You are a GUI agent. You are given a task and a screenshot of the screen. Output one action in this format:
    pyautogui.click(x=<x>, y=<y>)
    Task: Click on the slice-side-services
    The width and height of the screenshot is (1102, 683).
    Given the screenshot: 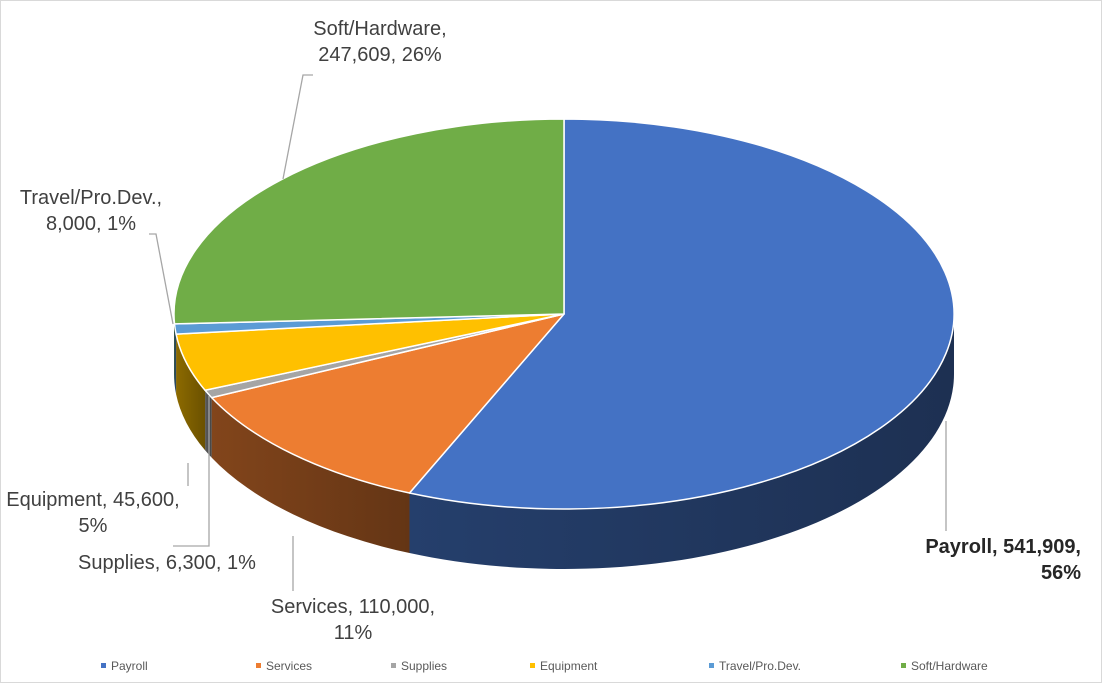 What is the action you would take?
    pyautogui.click(x=310, y=475)
    